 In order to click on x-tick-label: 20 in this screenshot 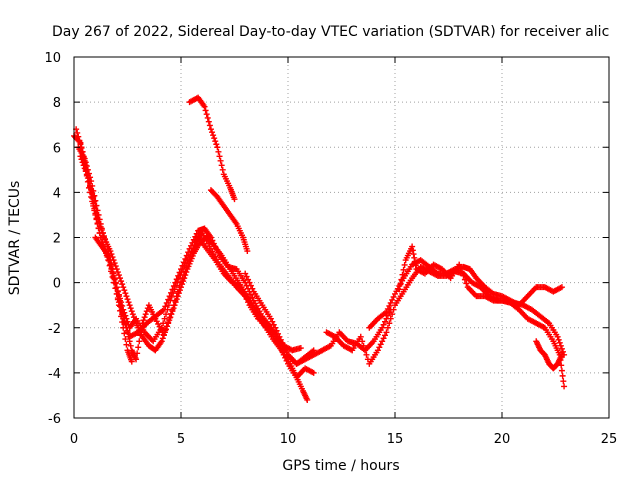, I will do `click(502, 439)`.